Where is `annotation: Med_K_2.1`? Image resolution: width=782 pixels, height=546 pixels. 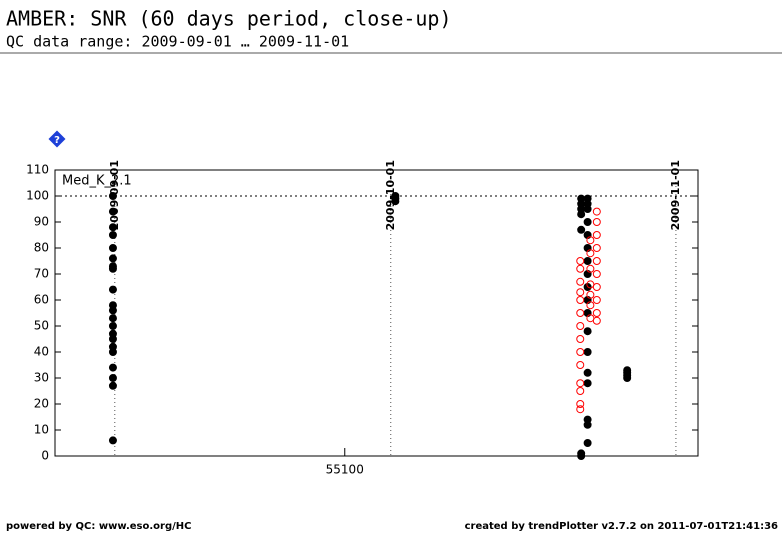
annotation: Med_K_2.1 is located at coordinates (97, 181).